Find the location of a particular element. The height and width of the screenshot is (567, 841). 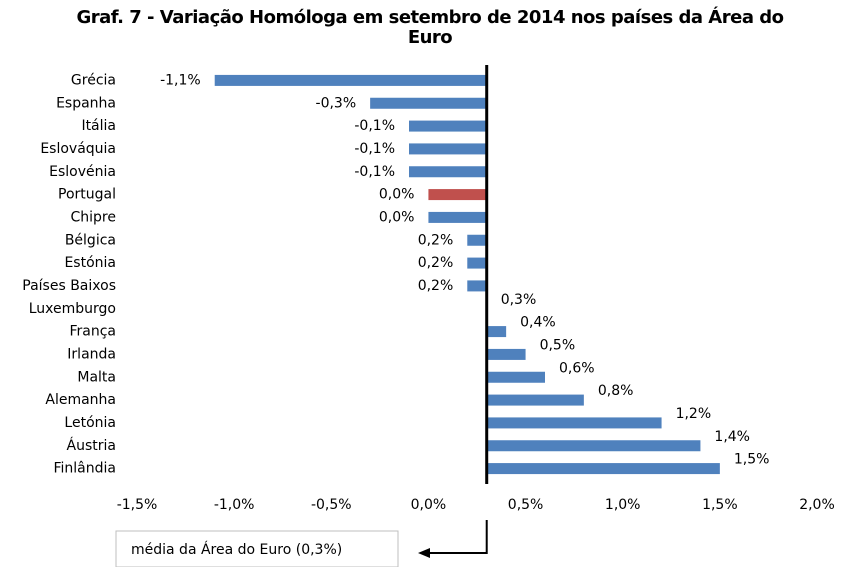

x-tick-label: -0,5% is located at coordinates (331, 505).